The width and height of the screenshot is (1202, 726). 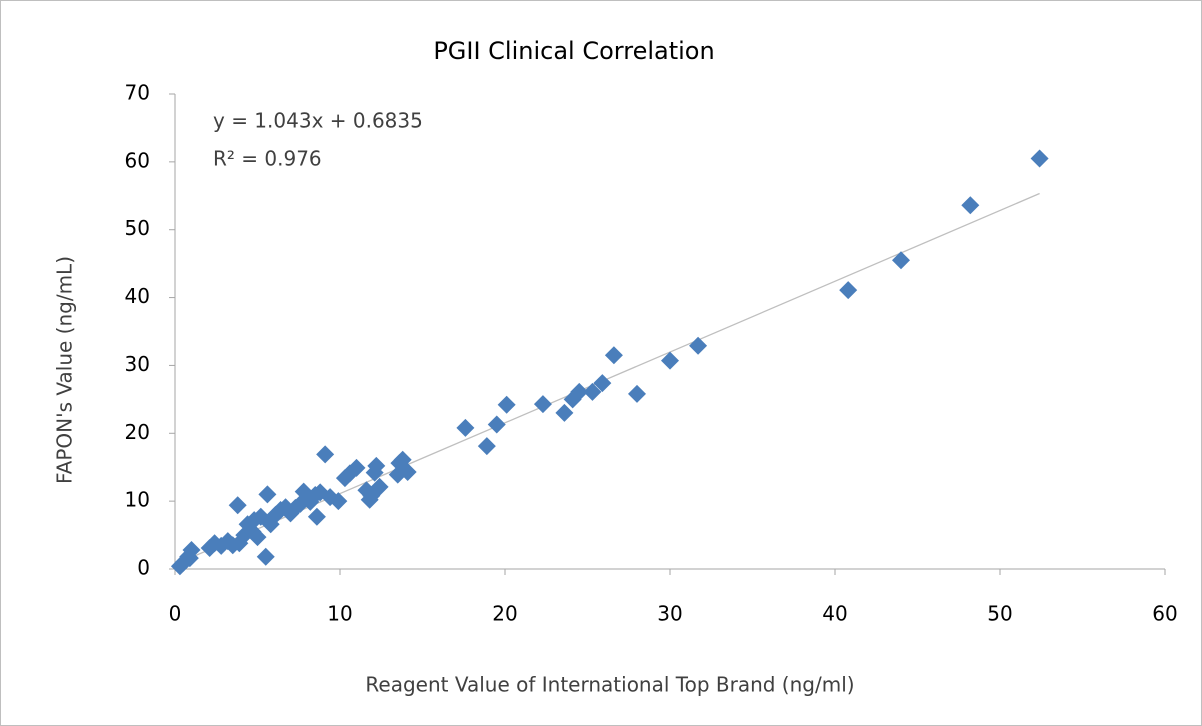 What do you see at coordinates (339, 614) in the screenshot?
I see `x-tick-label: 10` at bounding box center [339, 614].